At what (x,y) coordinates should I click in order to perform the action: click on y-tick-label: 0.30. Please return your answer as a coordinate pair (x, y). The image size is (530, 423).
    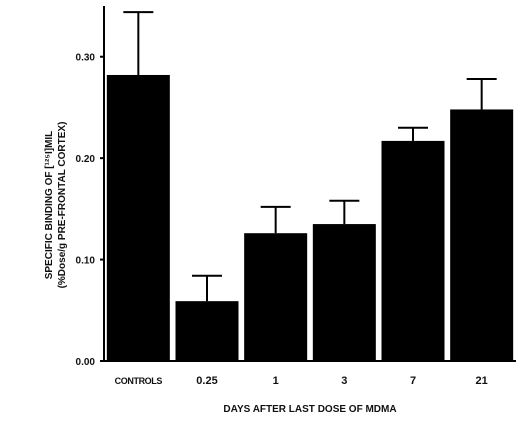
    Looking at the image, I should click on (86, 58).